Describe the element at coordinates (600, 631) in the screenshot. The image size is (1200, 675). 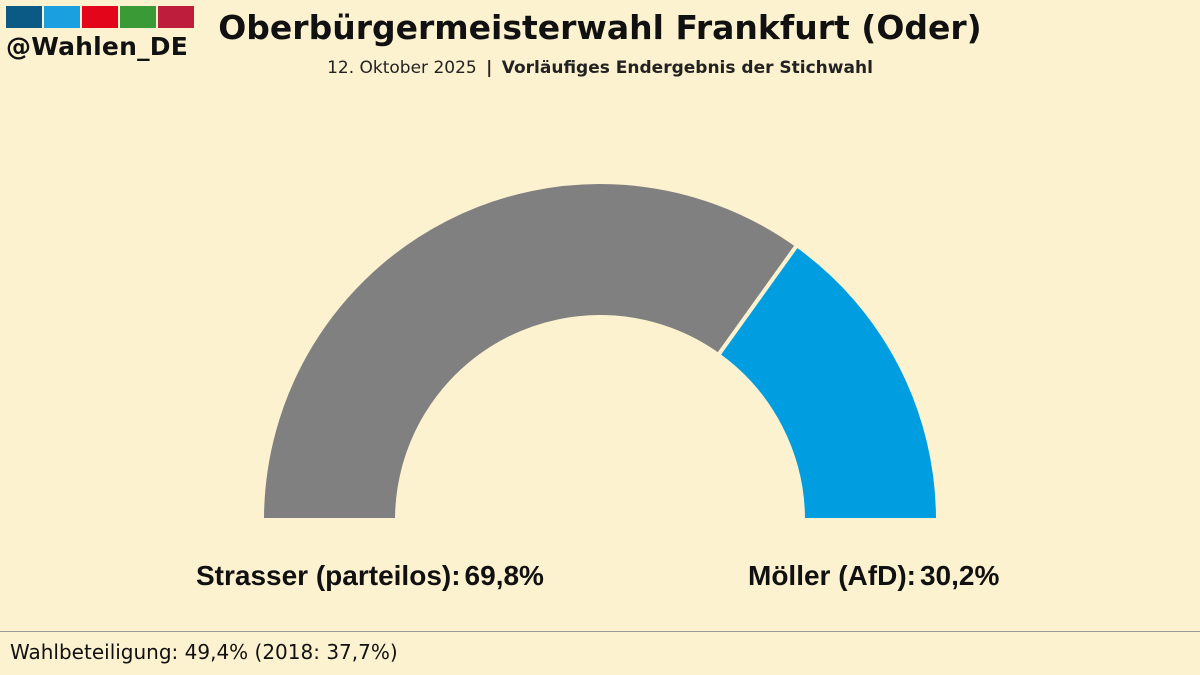
I see `footer-divider` at that location.